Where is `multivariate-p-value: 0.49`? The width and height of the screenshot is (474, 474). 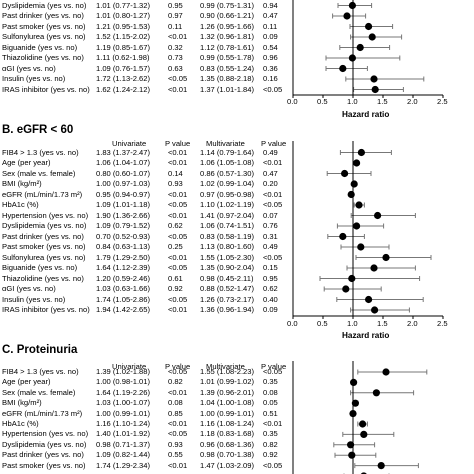 multivariate-p-value: 0.49 is located at coordinates (270, 246).